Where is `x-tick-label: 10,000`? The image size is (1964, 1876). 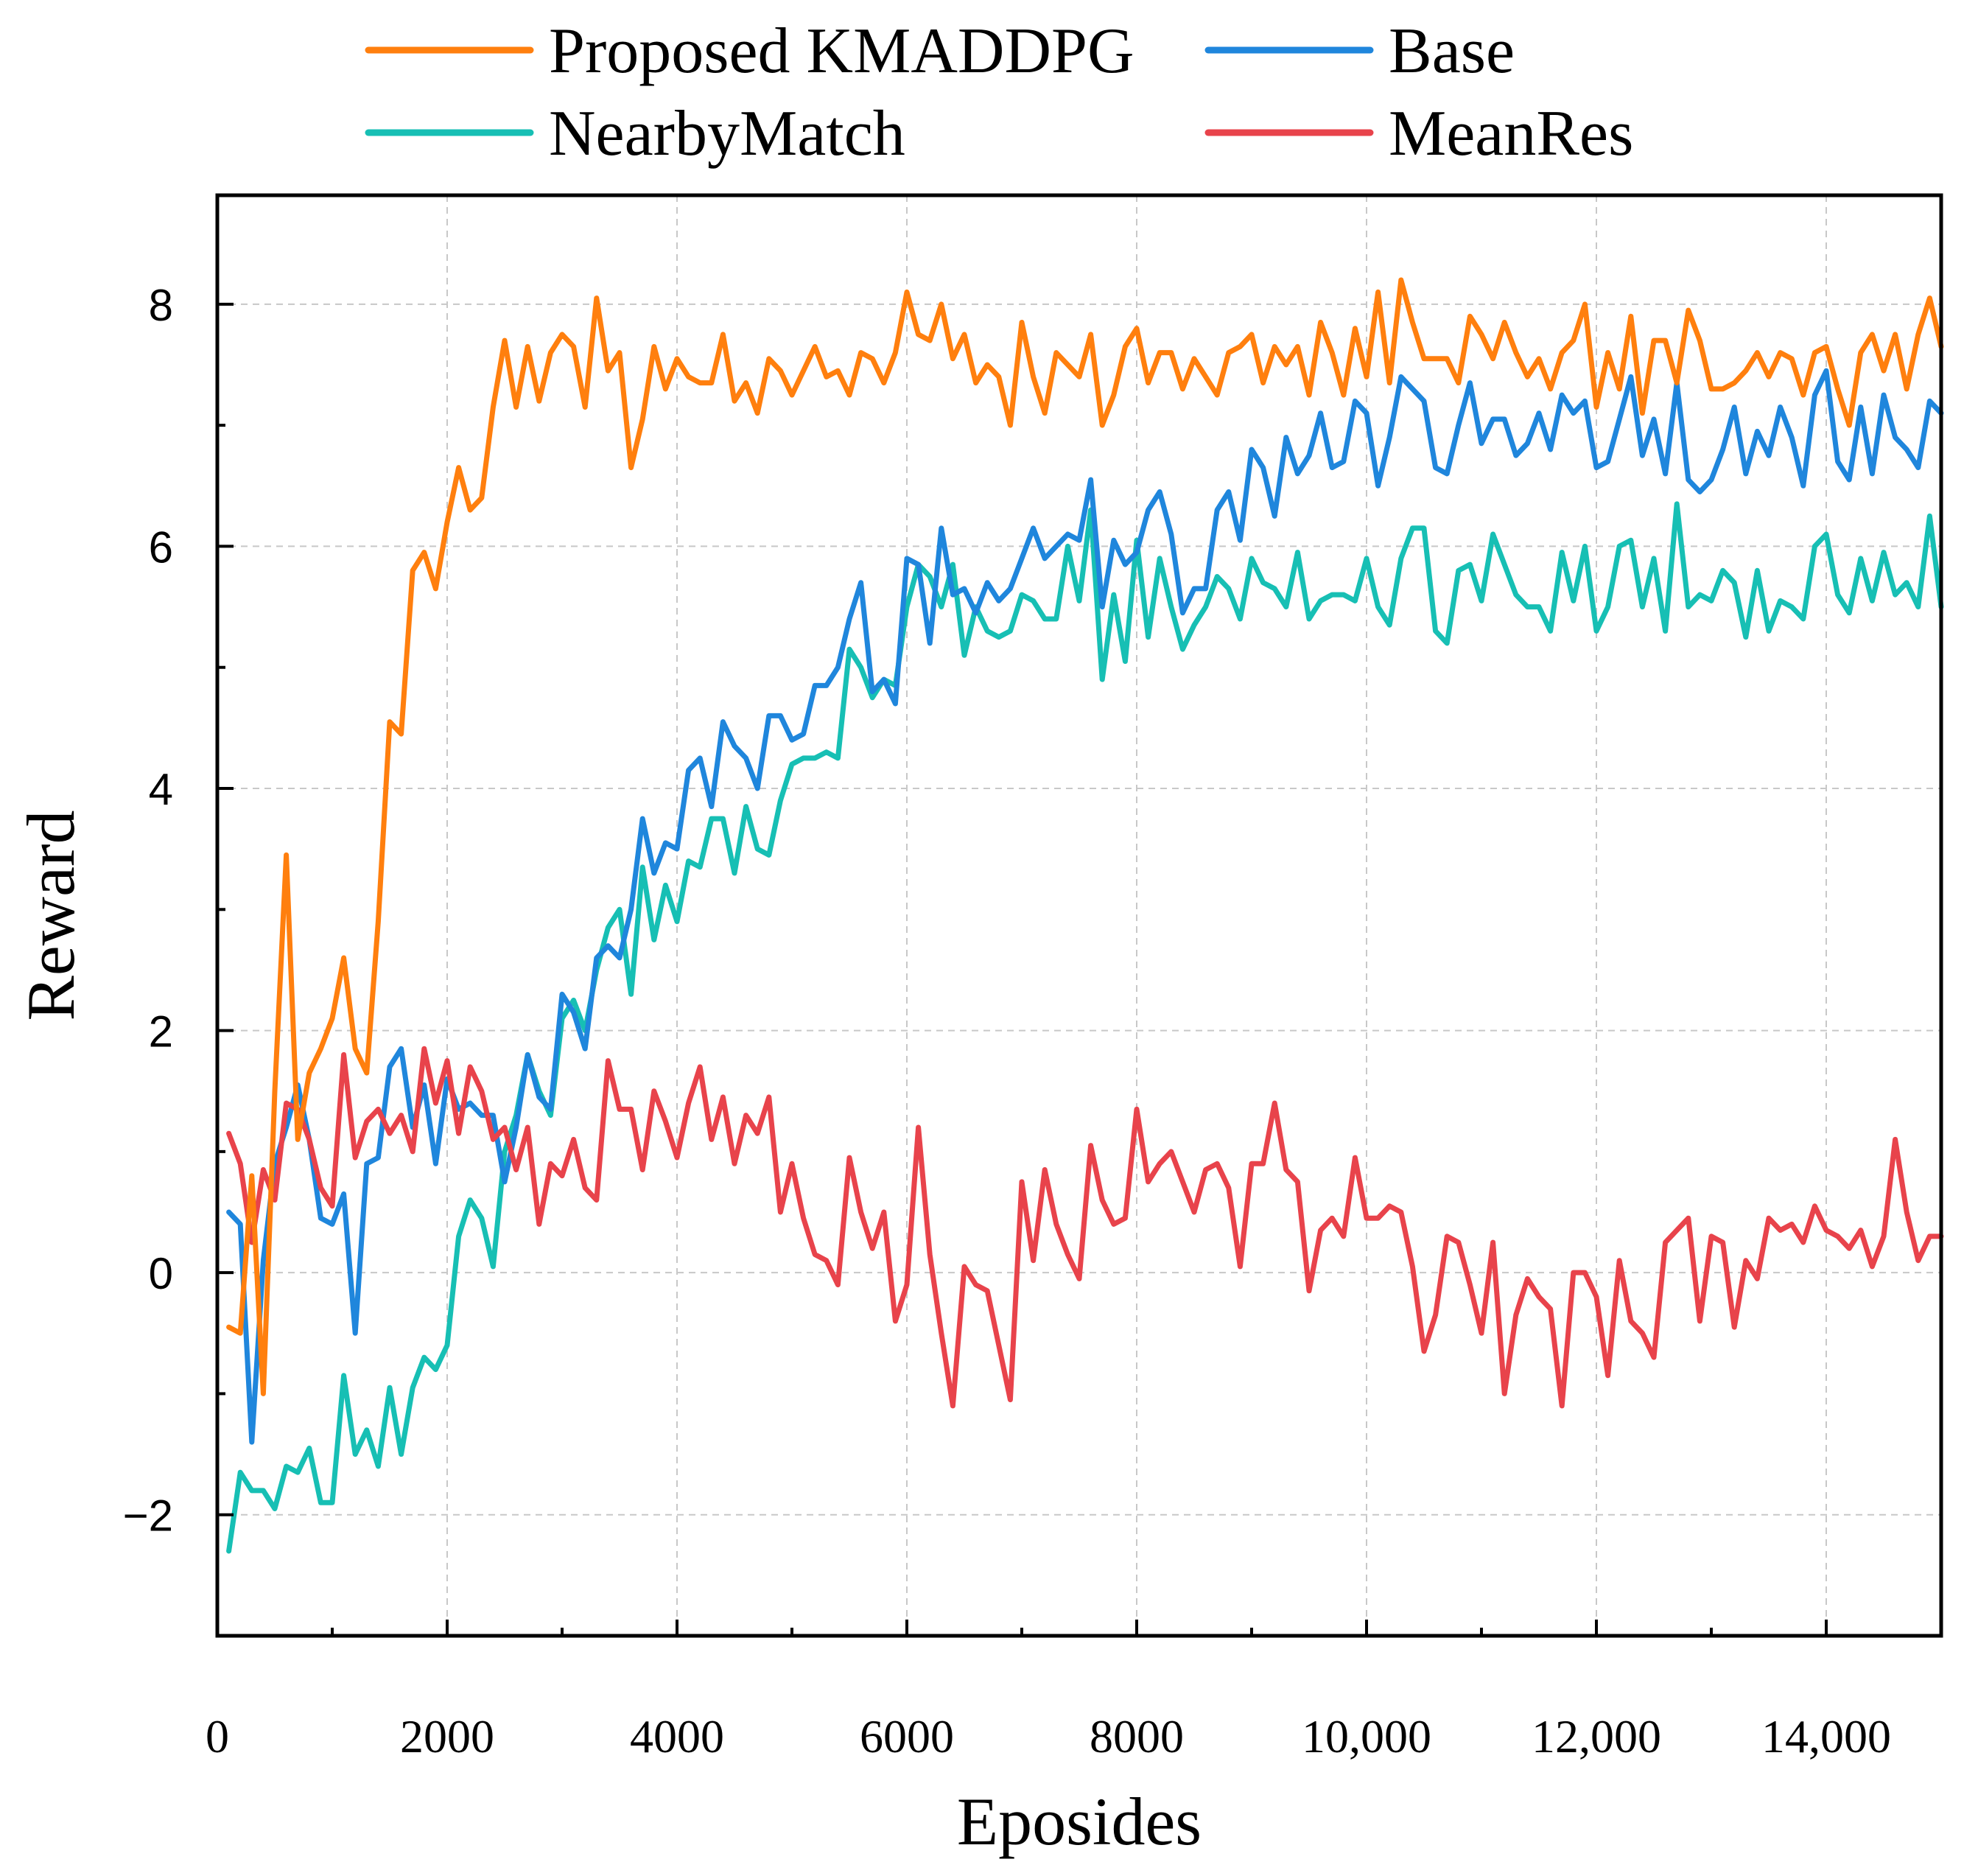 x-tick-label: 10,000 is located at coordinates (1366, 1736).